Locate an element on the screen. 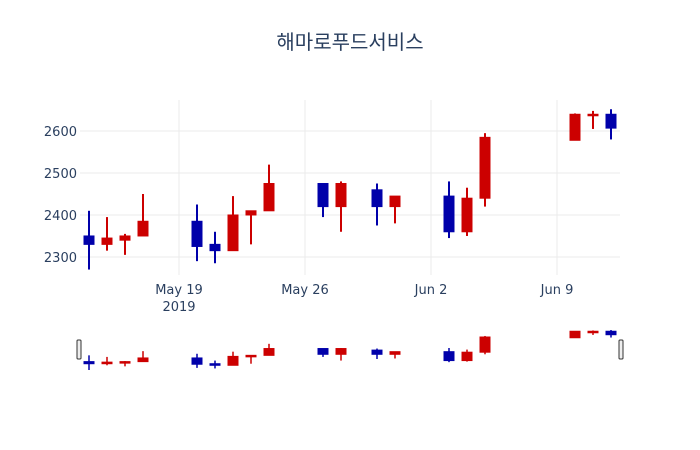 The image size is (700, 450). x-tick-label: Jun 2 is located at coordinates (431, 290).